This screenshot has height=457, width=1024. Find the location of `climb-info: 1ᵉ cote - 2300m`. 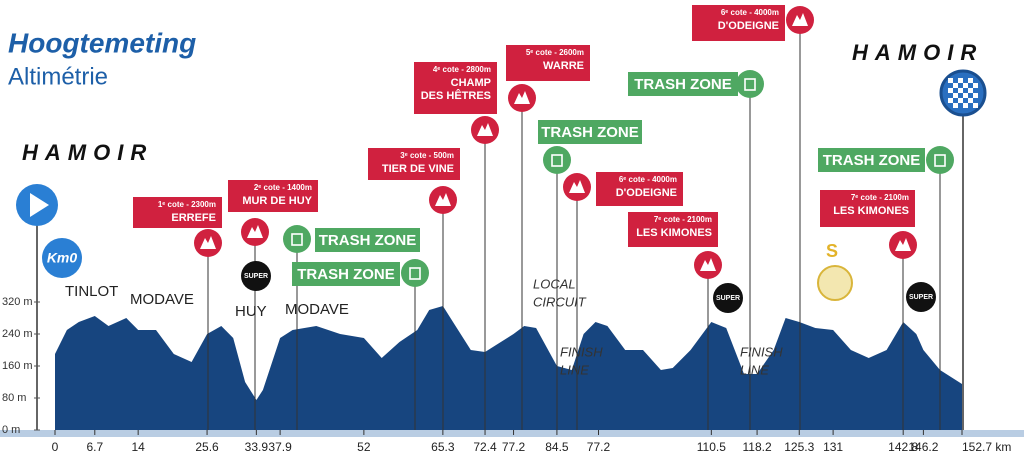

climb-info: 1ᵉ cote - 2300m is located at coordinates (187, 204).